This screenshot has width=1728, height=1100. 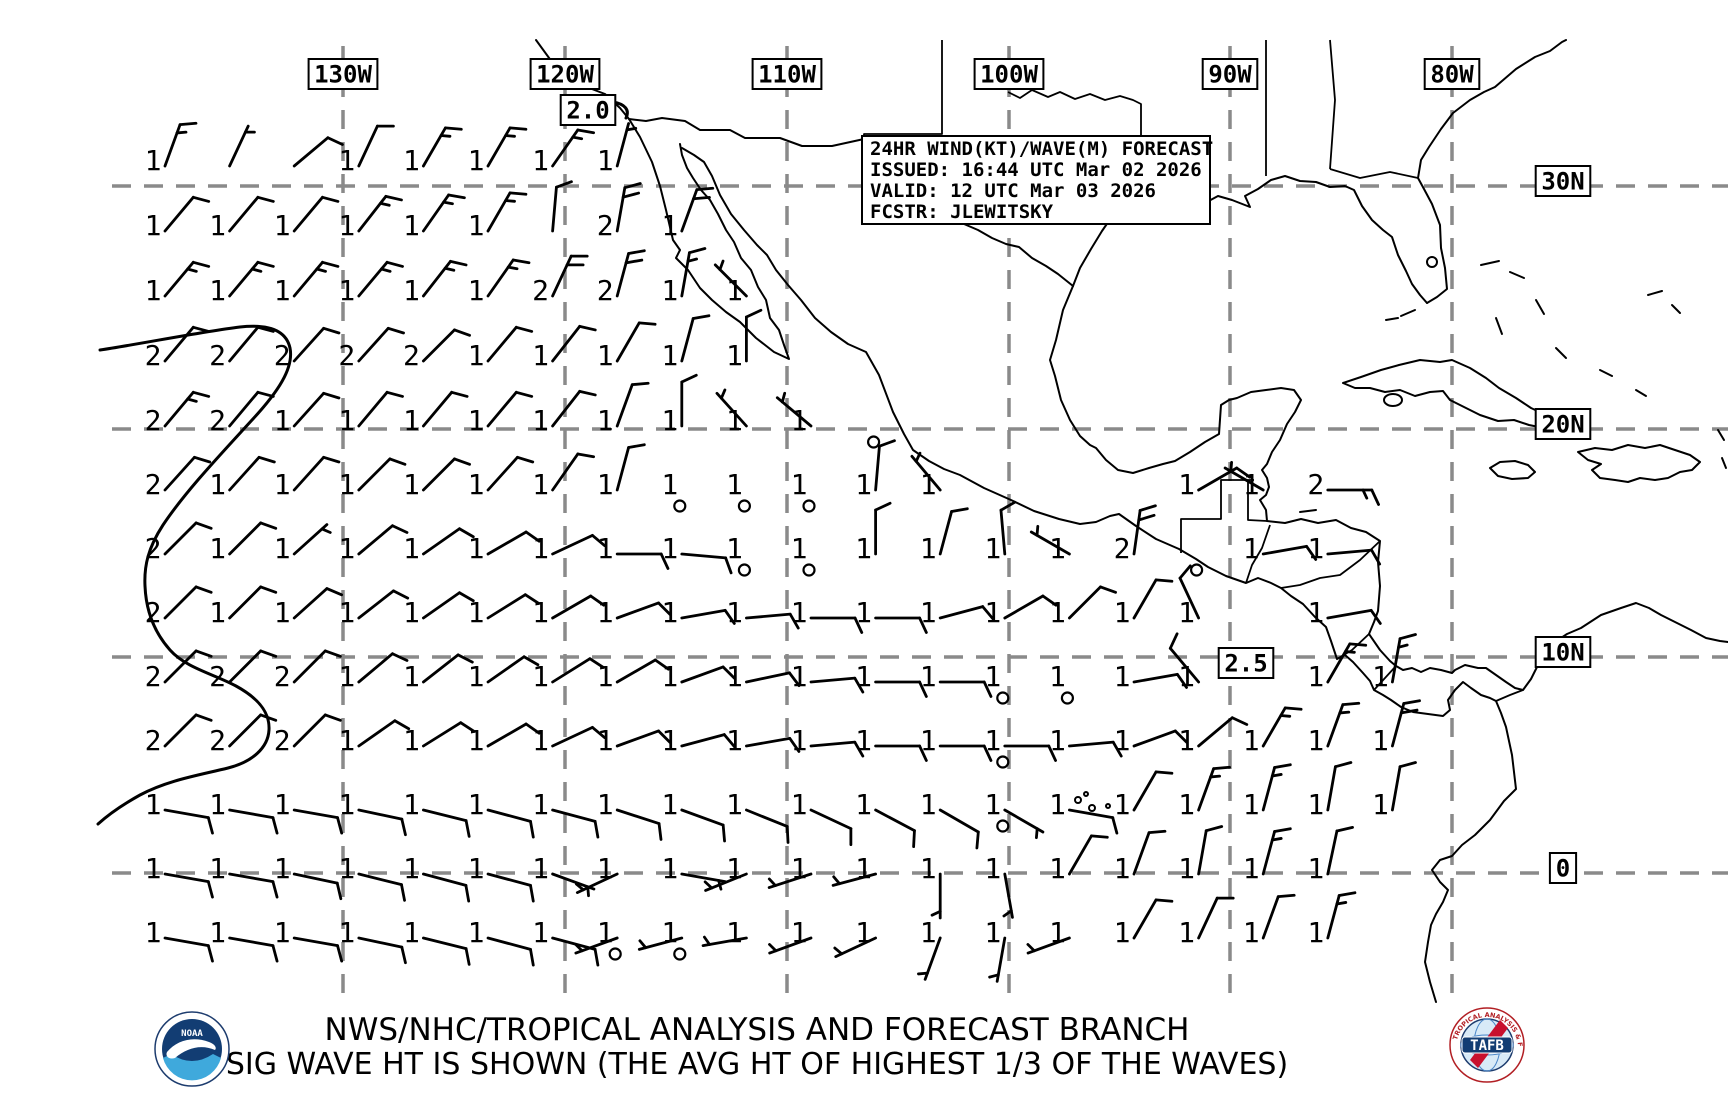 What do you see at coordinates (787, 74) in the screenshot?
I see `lon-label-110W: 110W` at bounding box center [787, 74].